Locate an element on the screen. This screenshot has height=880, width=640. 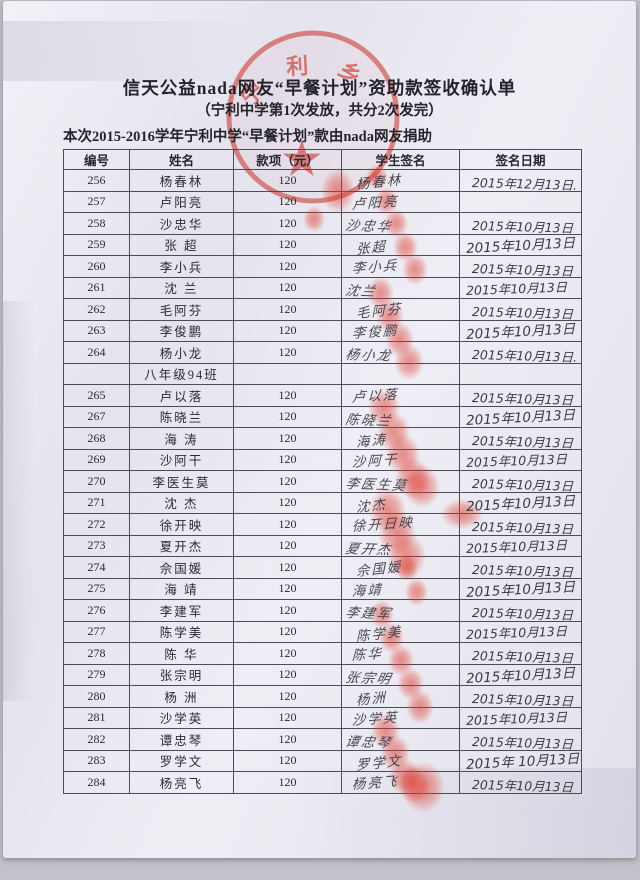
cell-id: 265 is located at coordinates (96, 395).